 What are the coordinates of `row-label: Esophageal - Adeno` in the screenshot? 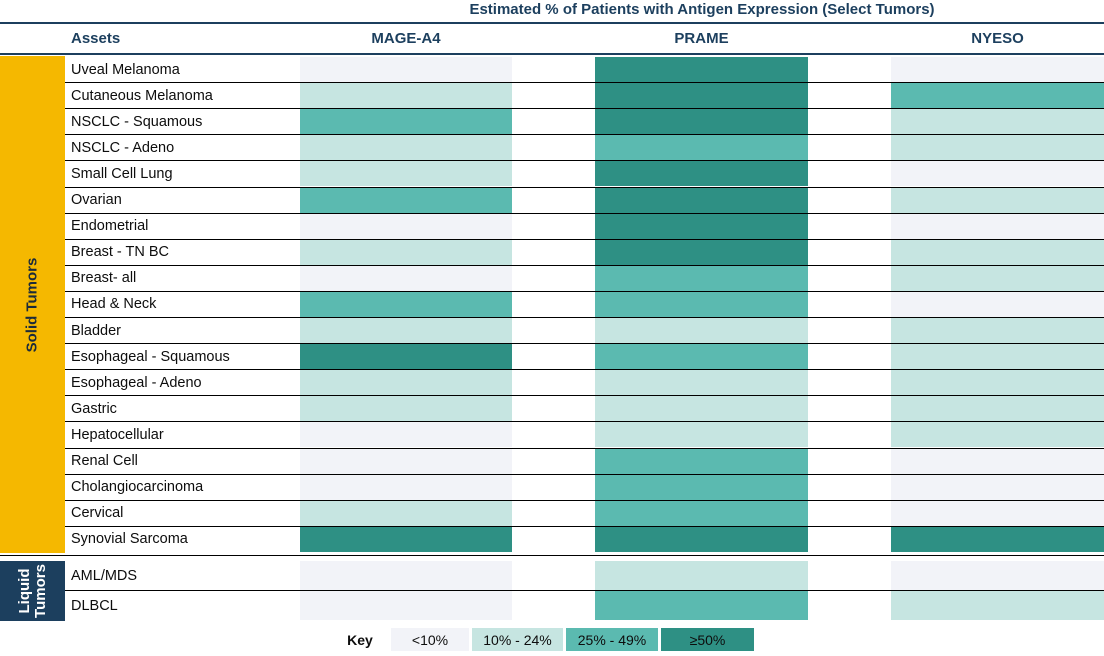 It's located at (136, 382).